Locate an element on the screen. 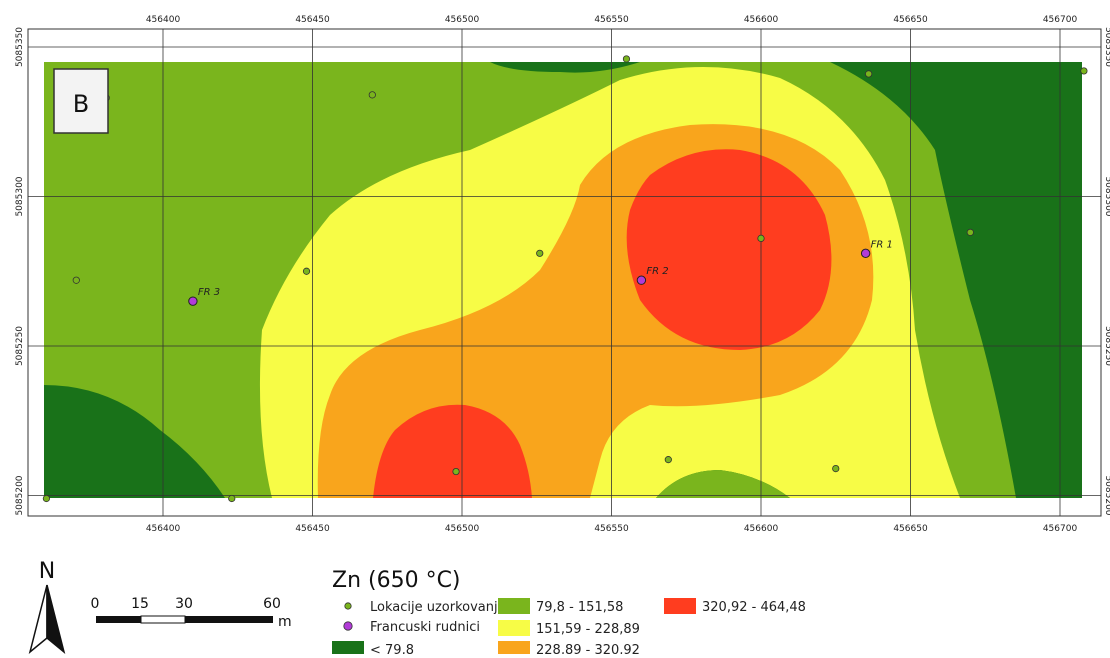 This screenshot has width=1110, height=658. x-tick-bottom: 456600 is located at coordinates (761, 529).